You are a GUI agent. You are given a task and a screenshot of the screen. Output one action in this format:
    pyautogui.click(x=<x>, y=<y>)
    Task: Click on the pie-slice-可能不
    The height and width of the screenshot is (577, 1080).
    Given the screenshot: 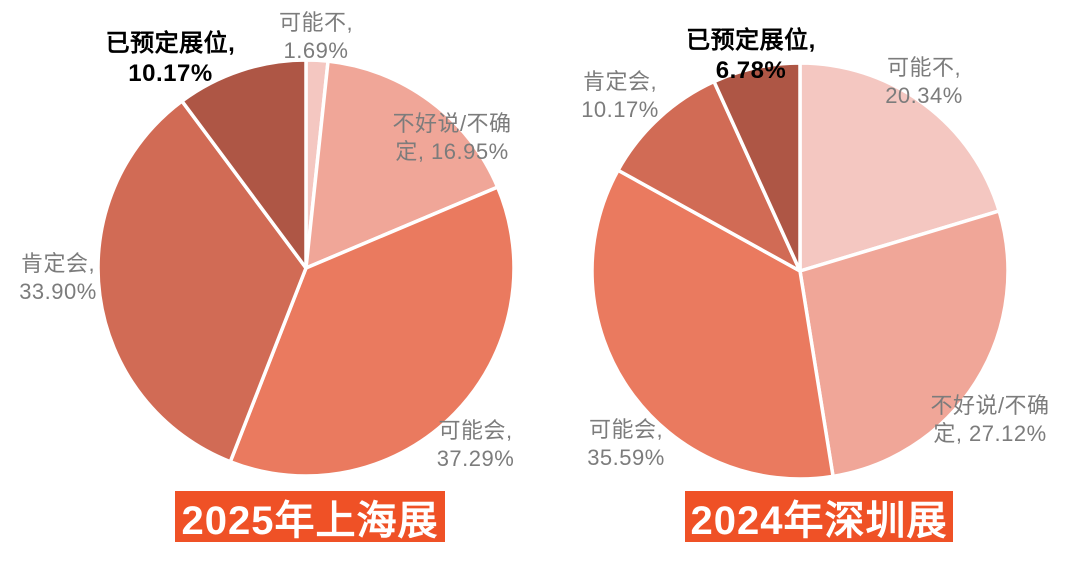 What is the action you would take?
    pyautogui.click(x=899, y=167)
    